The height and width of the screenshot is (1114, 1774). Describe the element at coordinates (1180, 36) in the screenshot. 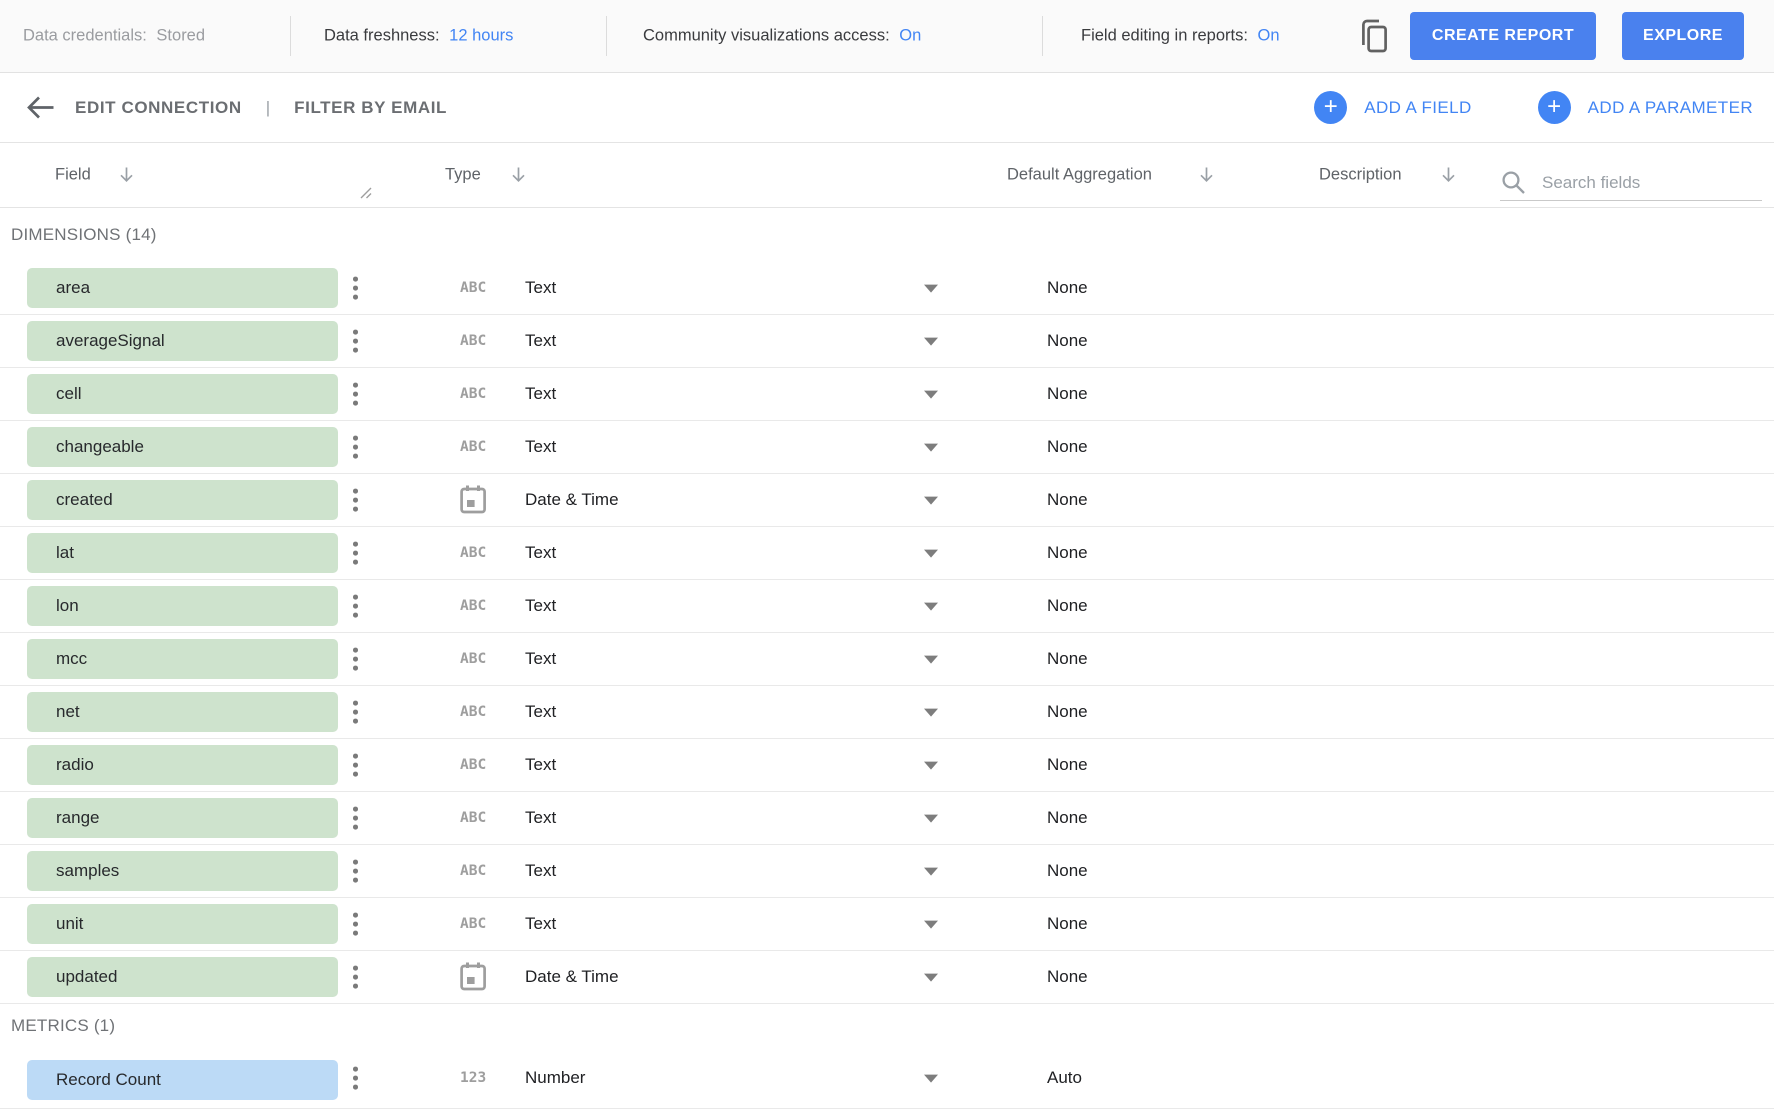

I see `field-editing-item: Field editing in reports: On` at that location.